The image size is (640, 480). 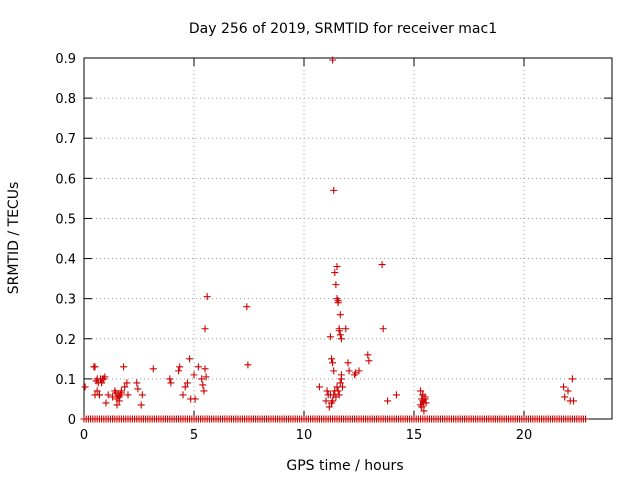 I want to click on y-tick-label: 0.4, so click(x=65, y=260).